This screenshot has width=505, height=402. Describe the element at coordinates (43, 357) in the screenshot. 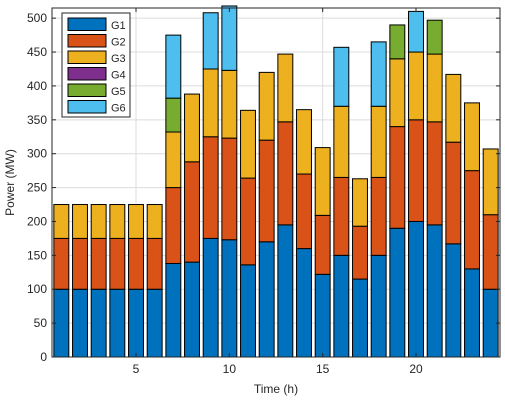

I see `y-tick-label: 0` at that location.